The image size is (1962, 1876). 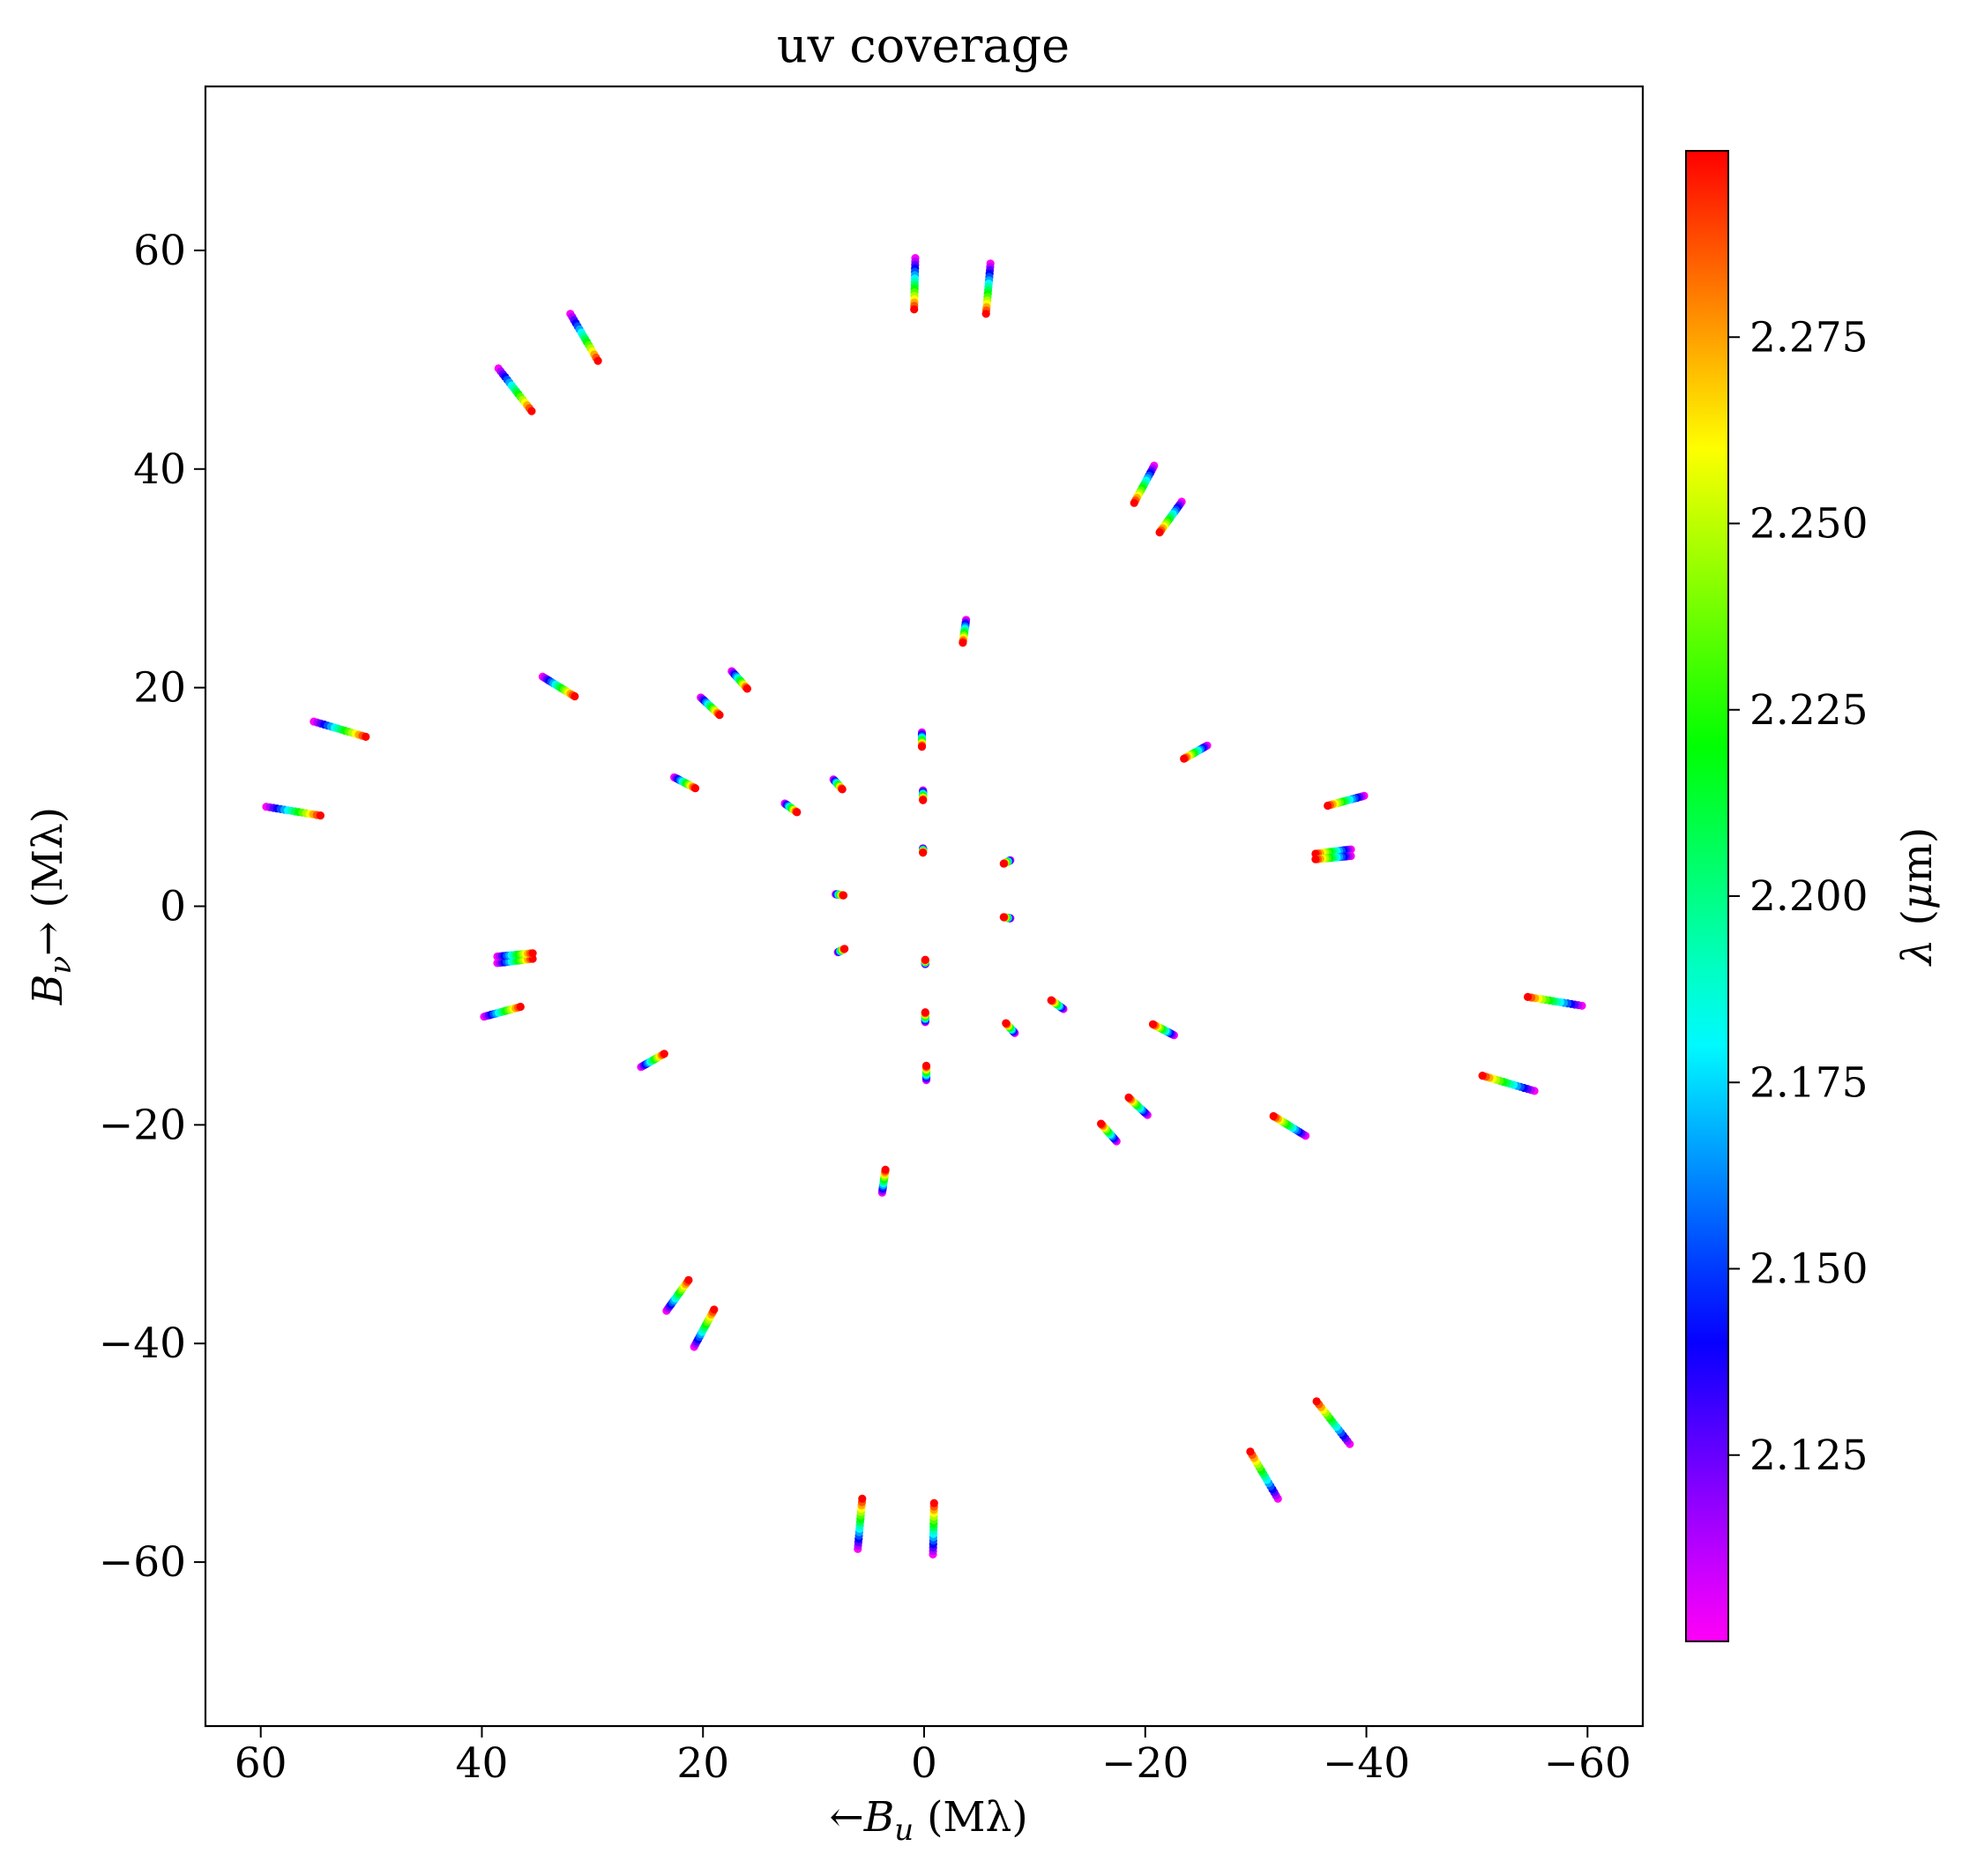 What do you see at coordinates (1145, 1763) in the screenshot?
I see `x-tick-label: −20` at bounding box center [1145, 1763].